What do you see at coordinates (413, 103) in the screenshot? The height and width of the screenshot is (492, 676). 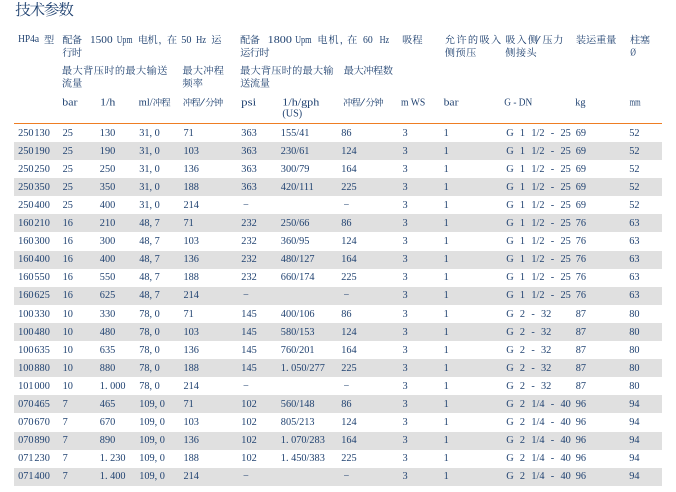 I see `svg-text: m WS` at bounding box center [413, 103].